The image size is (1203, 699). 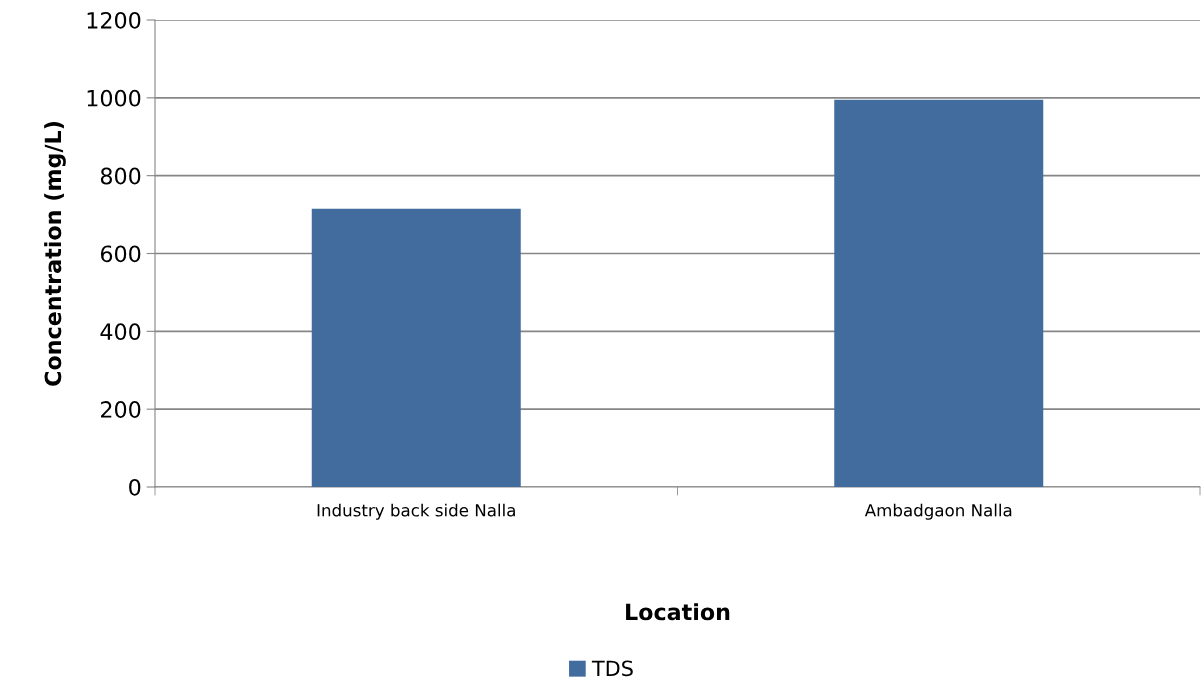 I want to click on x-axis-title: Location, so click(x=678, y=612).